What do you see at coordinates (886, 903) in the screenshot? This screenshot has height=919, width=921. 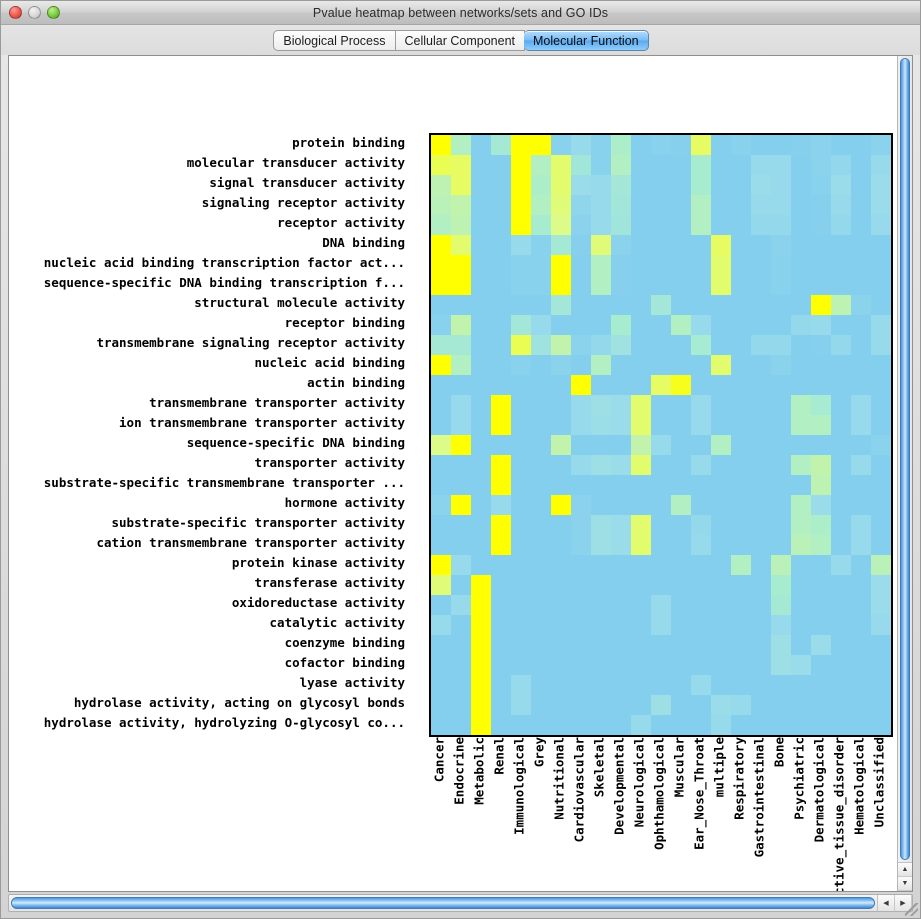 I see `scroll-left-button: ◀` at bounding box center [886, 903].